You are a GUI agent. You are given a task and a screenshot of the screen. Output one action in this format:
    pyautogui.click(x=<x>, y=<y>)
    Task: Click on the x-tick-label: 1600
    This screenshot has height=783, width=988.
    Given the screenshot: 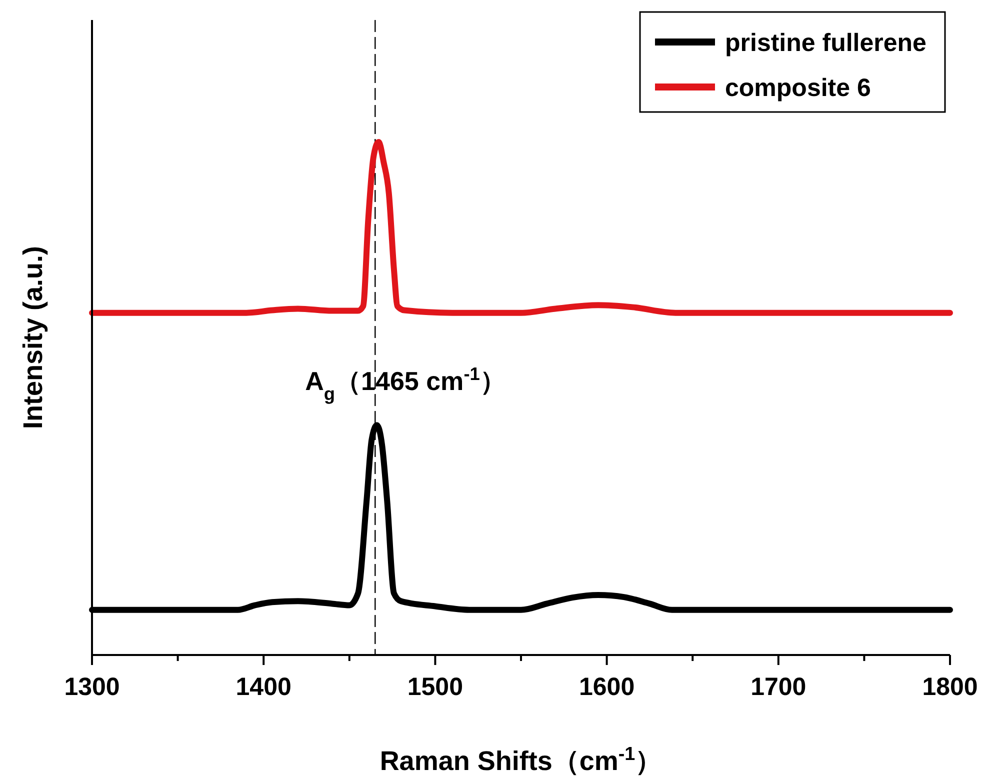 What is the action you would take?
    pyautogui.click(x=606, y=687)
    